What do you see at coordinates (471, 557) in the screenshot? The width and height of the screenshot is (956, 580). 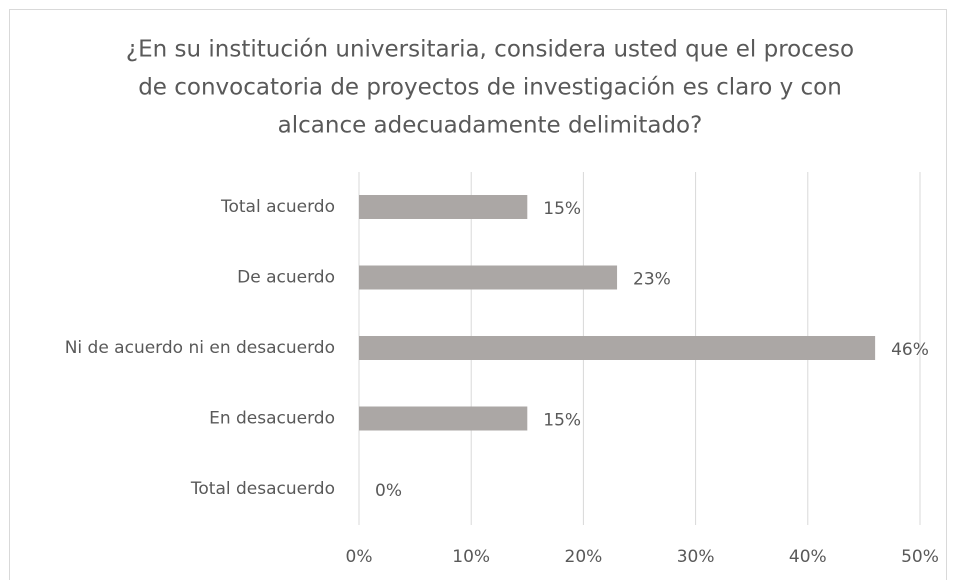 I see `x-tick-label: 10%` at bounding box center [471, 557].